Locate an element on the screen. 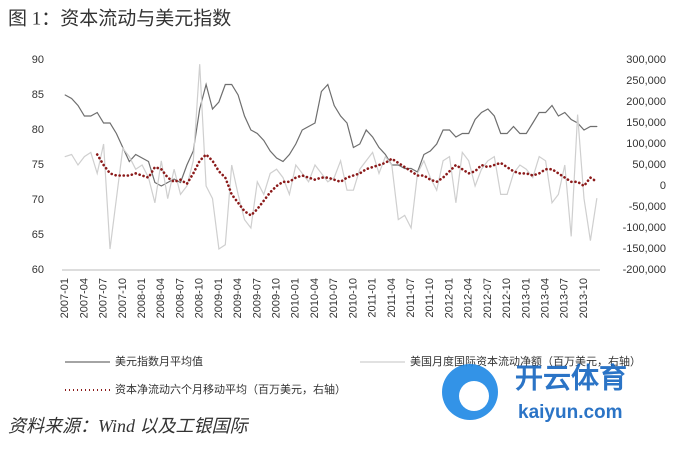 The height and width of the screenshot is (450, 685). source-note: 资料来源：Wind 以及工银国际 is located at coordinates (129, 426).